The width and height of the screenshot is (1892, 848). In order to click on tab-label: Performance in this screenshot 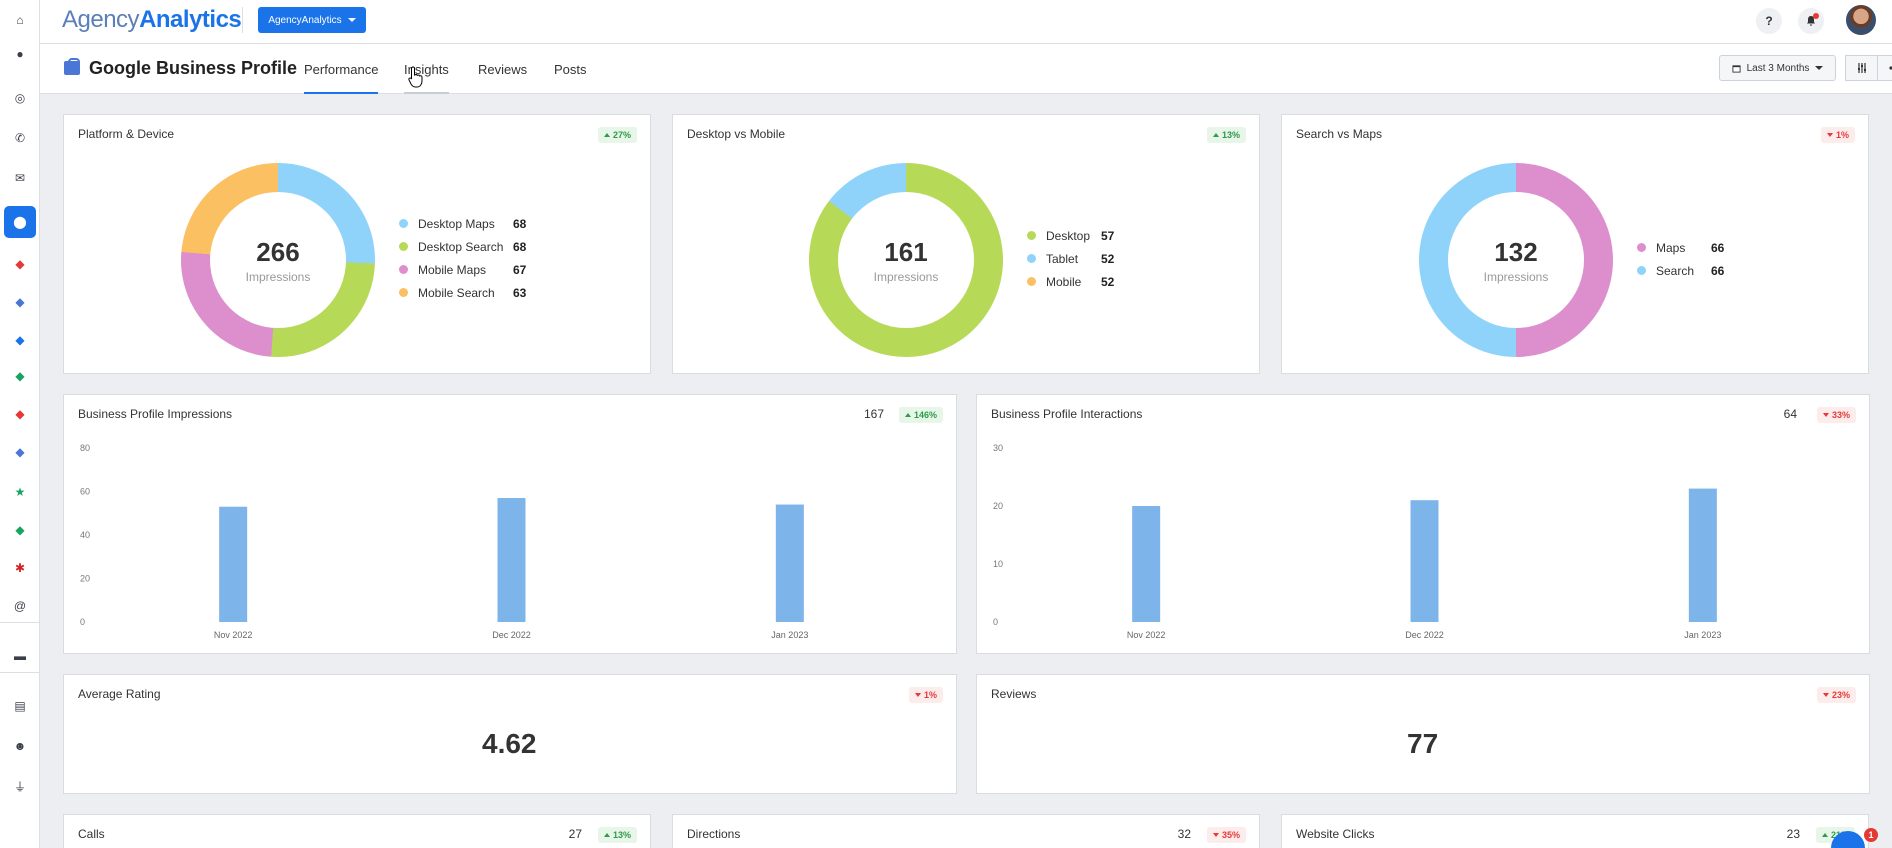, I will do `click(341, 69)`.